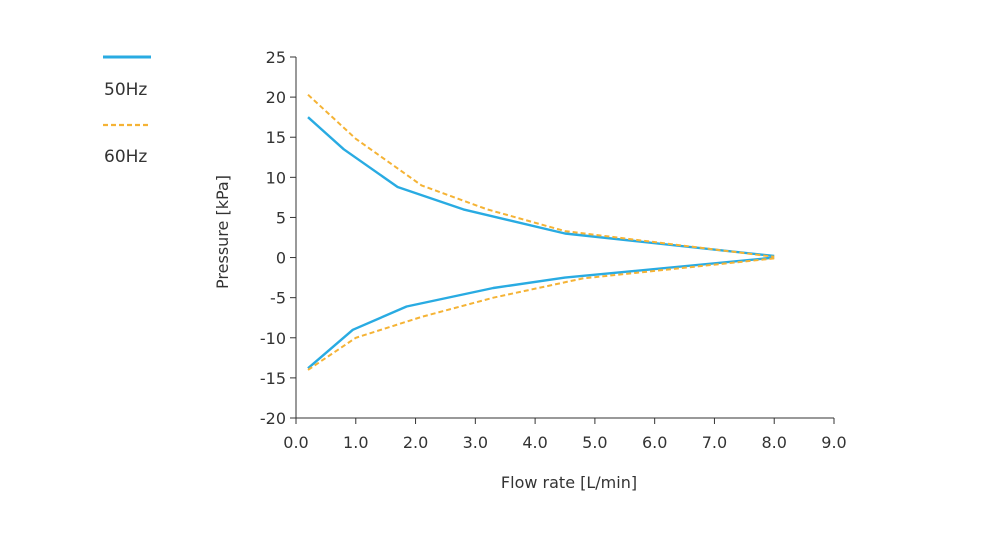 This screenshot has width=996, height=534. What do you see at coordinates (278, 238) in the screenshot?
I see `y-ticks: 25 20 15 10 5 0 -5 -10 -15 -20` at bounding box center [278, 238].